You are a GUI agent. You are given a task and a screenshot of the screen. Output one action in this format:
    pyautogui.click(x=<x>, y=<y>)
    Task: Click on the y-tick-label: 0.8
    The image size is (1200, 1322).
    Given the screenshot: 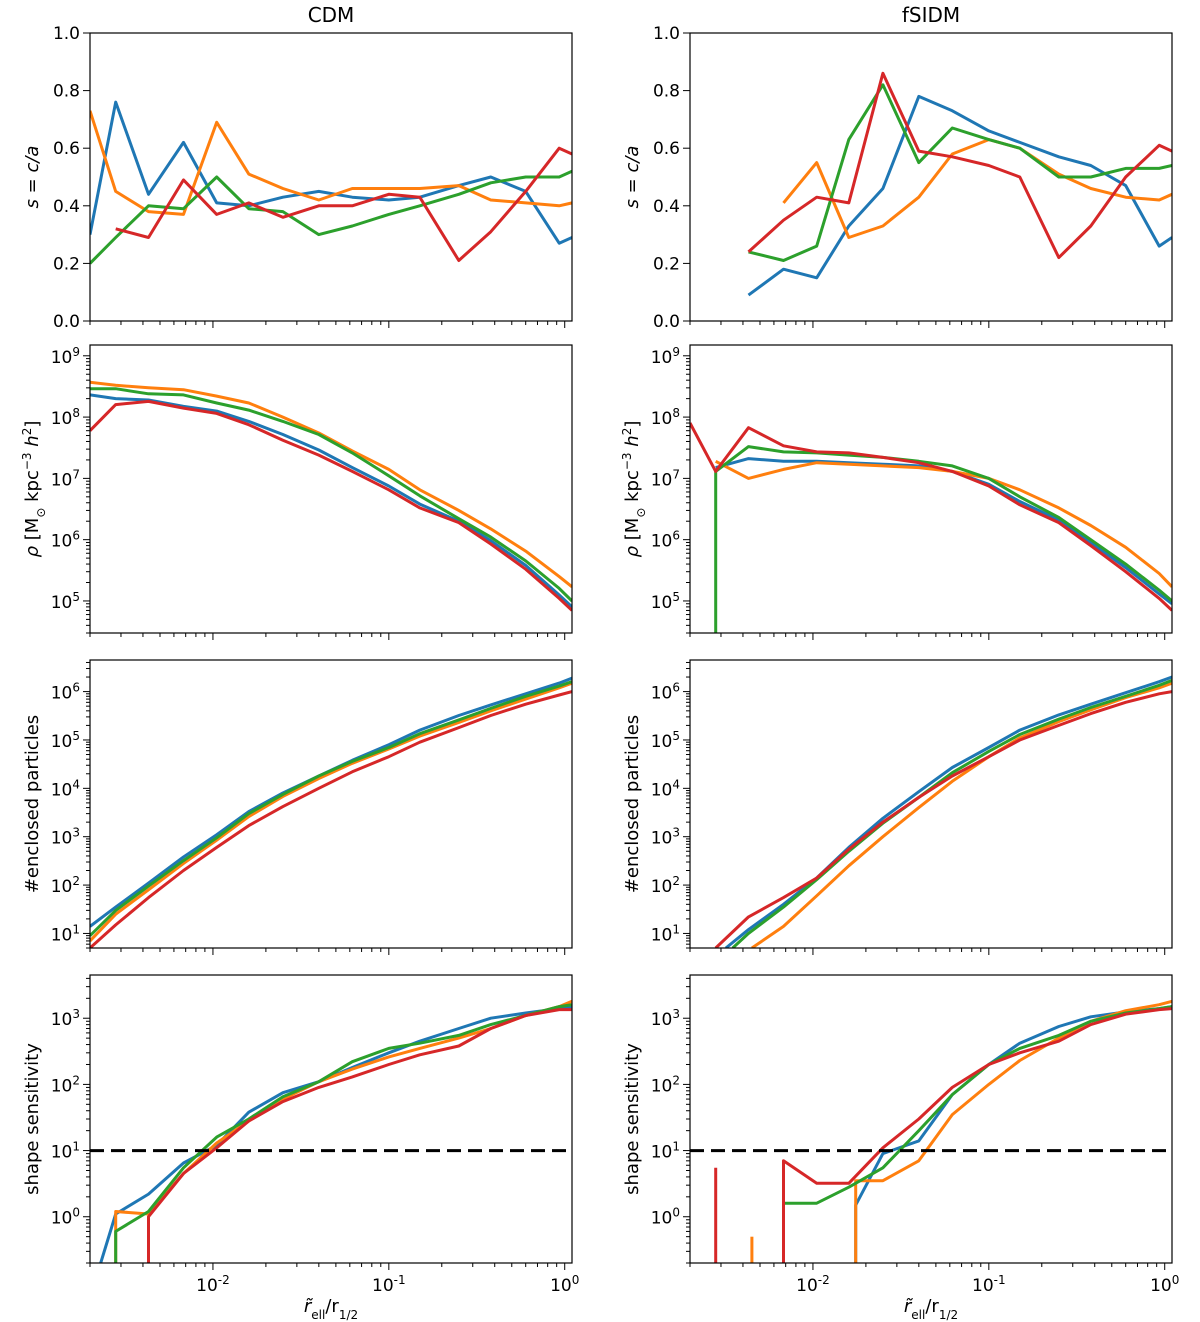 What is the action you would take?
    pyautogui.click(x=66, y=92)
    